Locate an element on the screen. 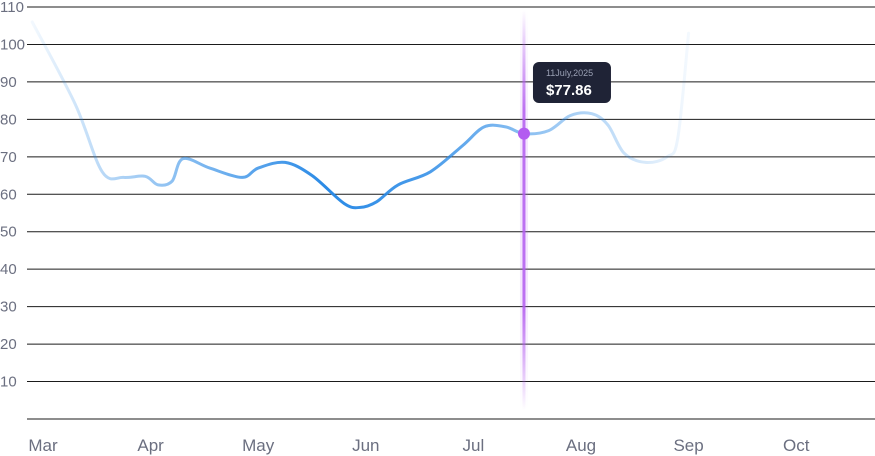 The width and height of the screenshot is (875, 456). tooltip-date: 11July,2025 is located at coordinates (569, 73).